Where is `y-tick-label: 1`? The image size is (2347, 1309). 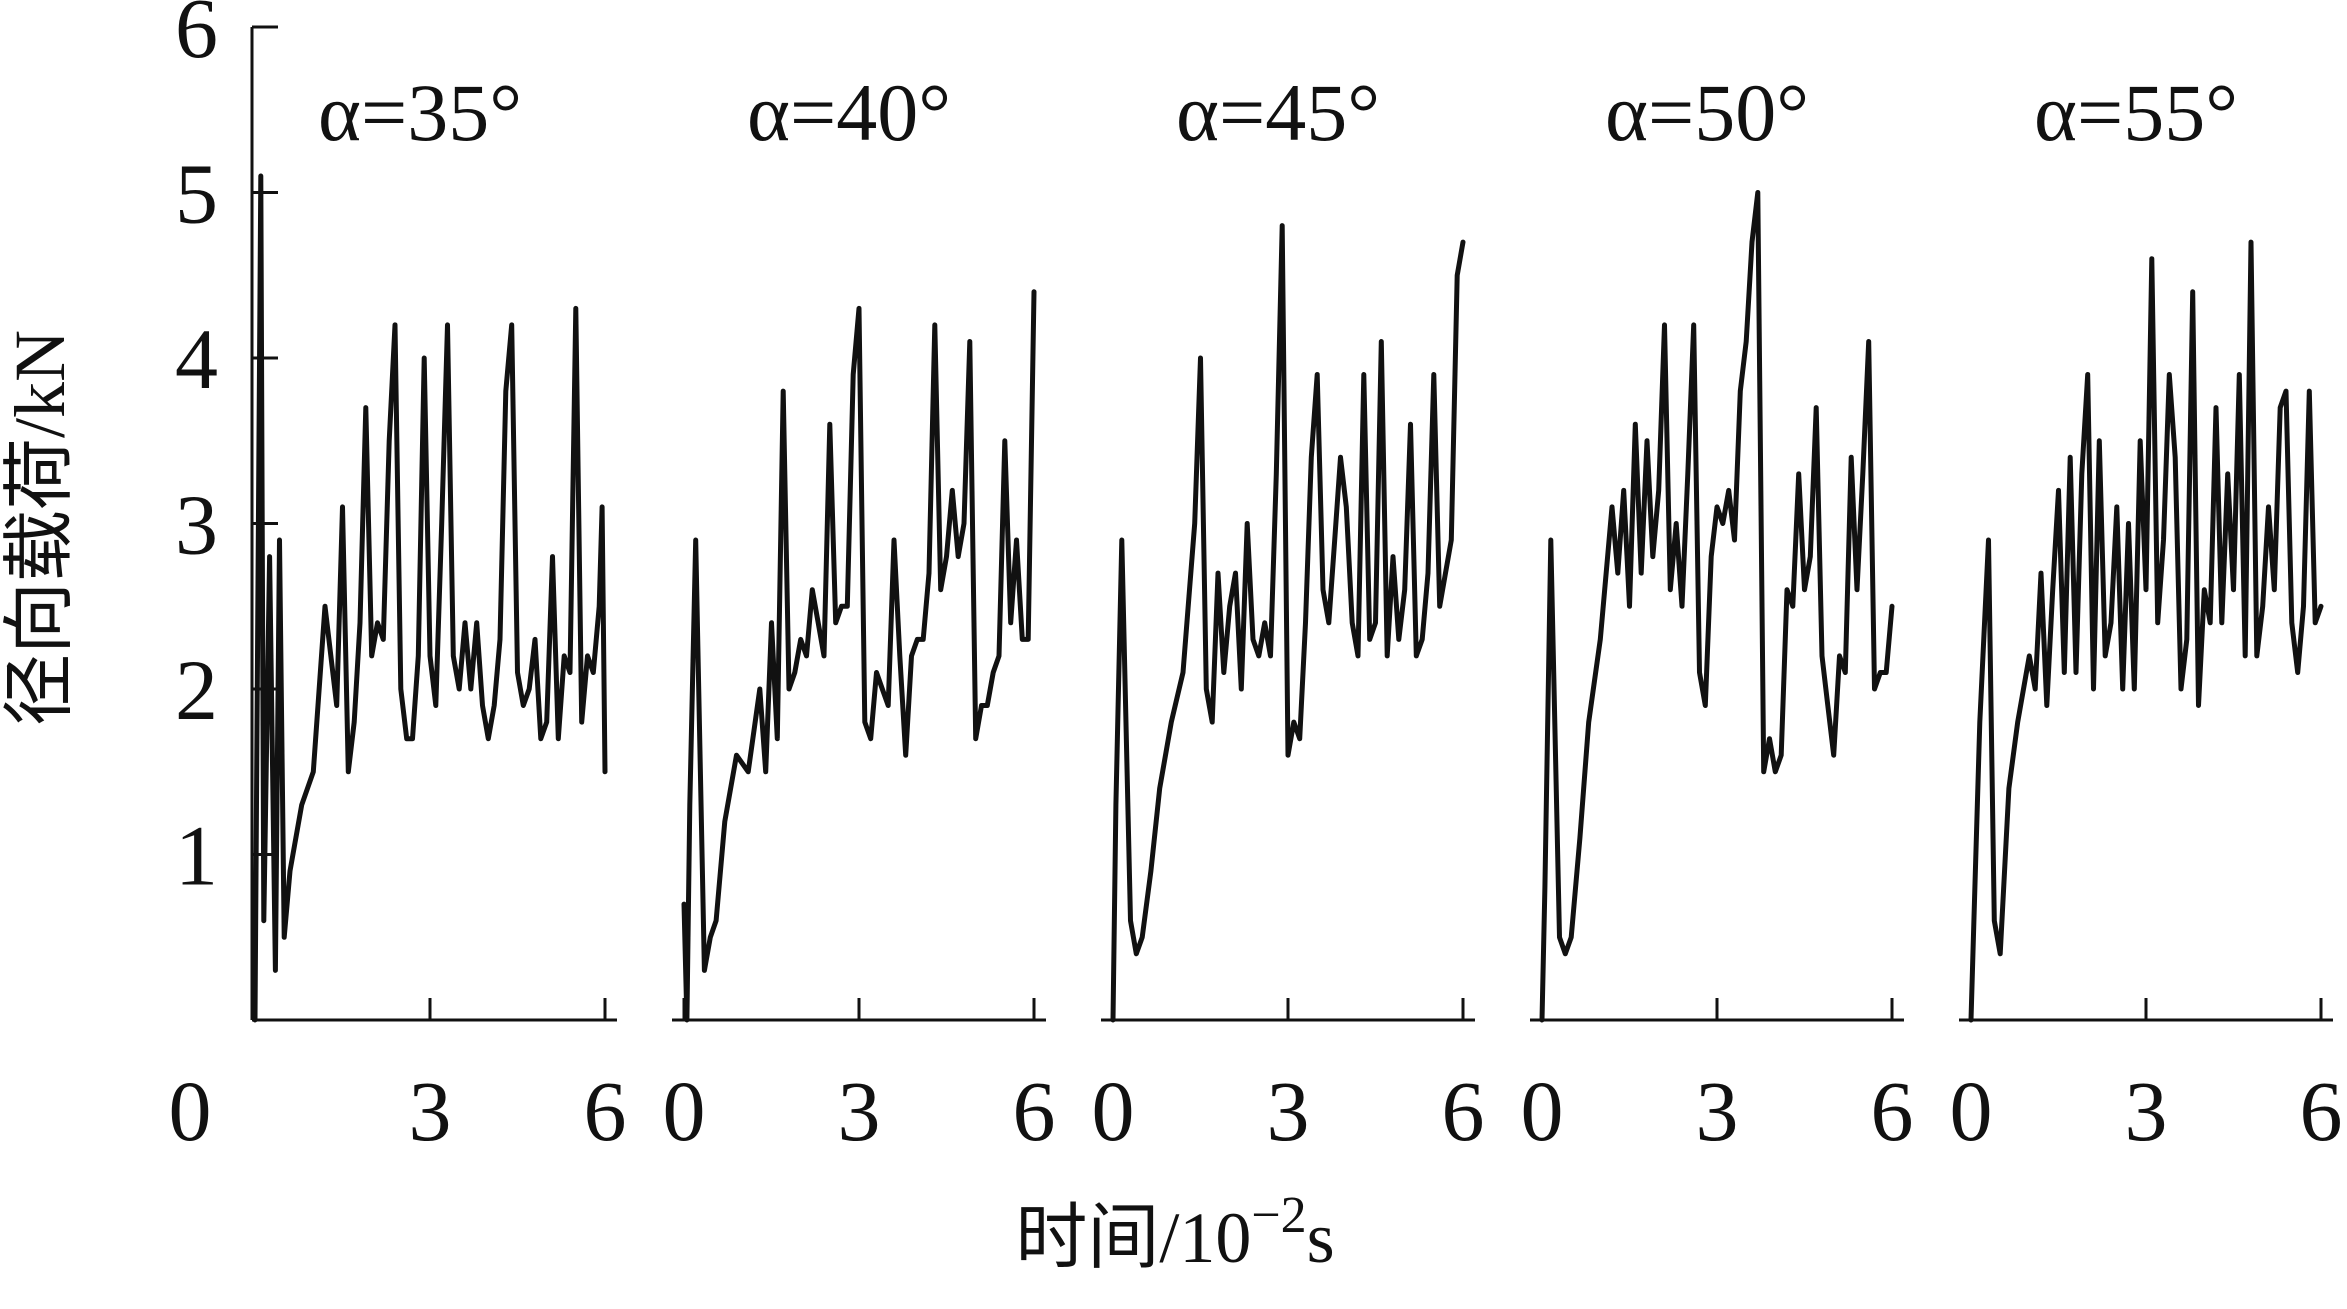
y-tick-label: 1 is located at coordinates (196, 856).